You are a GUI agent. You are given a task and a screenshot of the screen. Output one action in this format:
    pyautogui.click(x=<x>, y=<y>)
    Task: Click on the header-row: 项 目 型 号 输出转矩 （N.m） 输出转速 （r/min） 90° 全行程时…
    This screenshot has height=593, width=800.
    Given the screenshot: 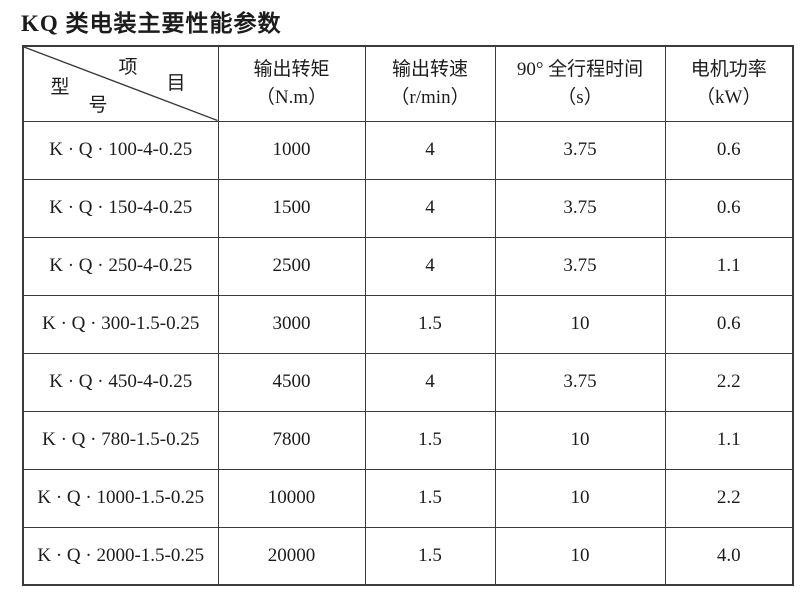 What is the action you would take?
    pyautogui.click(x=408, y=83)
    